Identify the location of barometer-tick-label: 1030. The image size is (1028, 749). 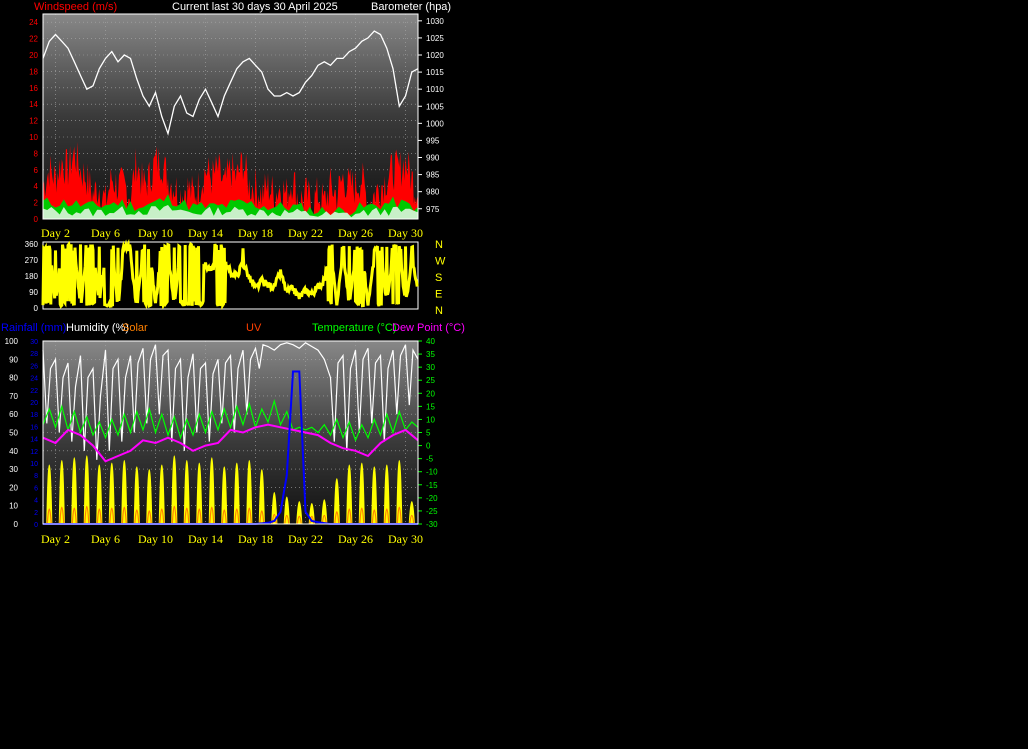
(435, 21).